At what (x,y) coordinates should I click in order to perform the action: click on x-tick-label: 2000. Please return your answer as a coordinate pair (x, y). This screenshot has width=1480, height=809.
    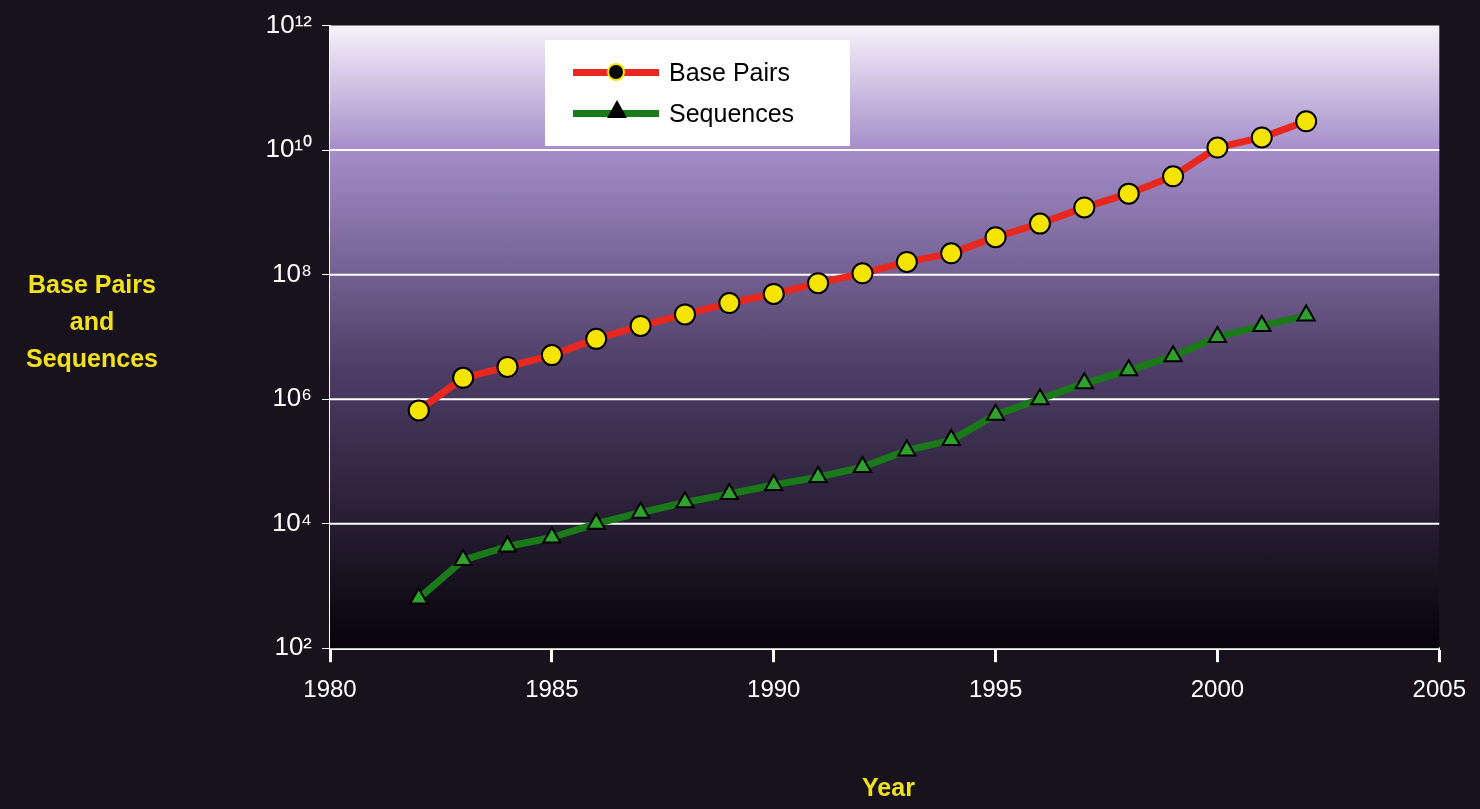
    Looking at the image, I should click on (1217, 689).